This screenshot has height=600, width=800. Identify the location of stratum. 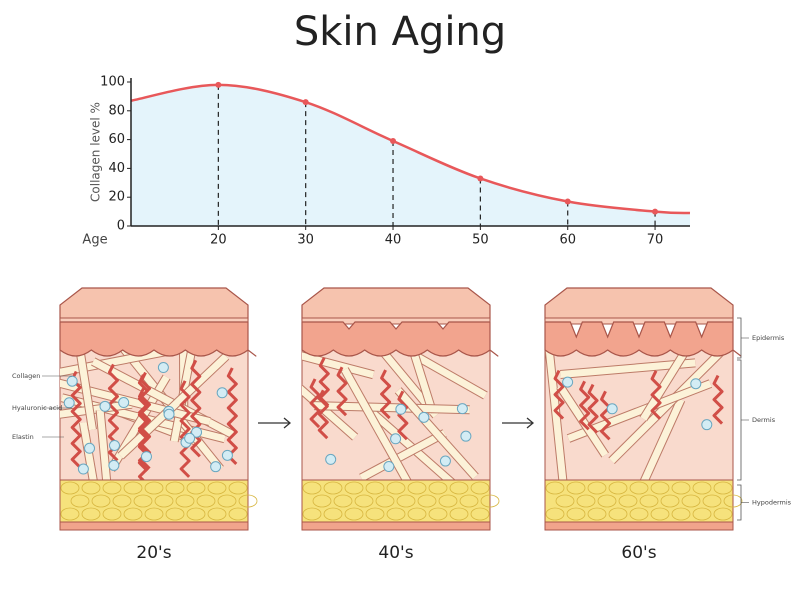
(639, 321).